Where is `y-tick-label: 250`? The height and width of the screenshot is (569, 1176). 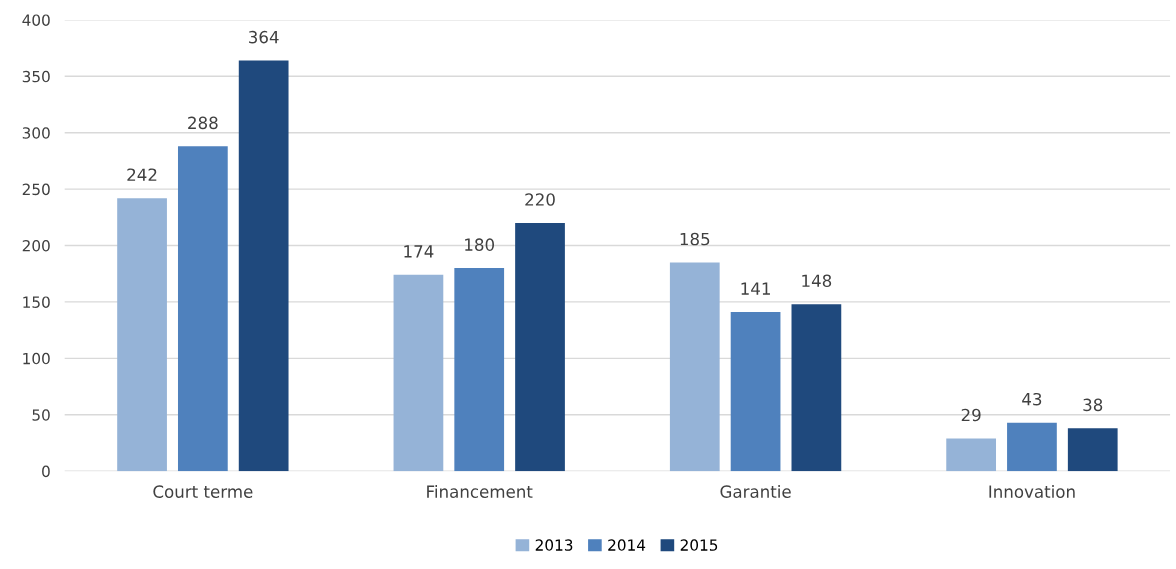 y-tick-label: 250 is located at coordinates (36, 189).